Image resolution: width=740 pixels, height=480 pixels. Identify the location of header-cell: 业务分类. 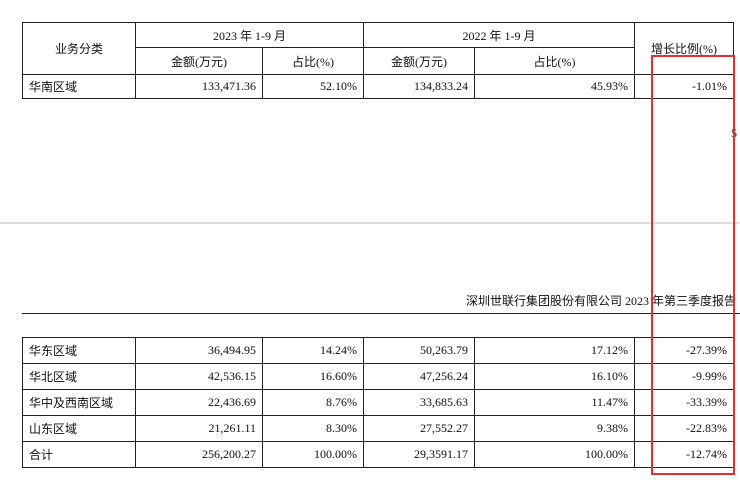
(79, 48).